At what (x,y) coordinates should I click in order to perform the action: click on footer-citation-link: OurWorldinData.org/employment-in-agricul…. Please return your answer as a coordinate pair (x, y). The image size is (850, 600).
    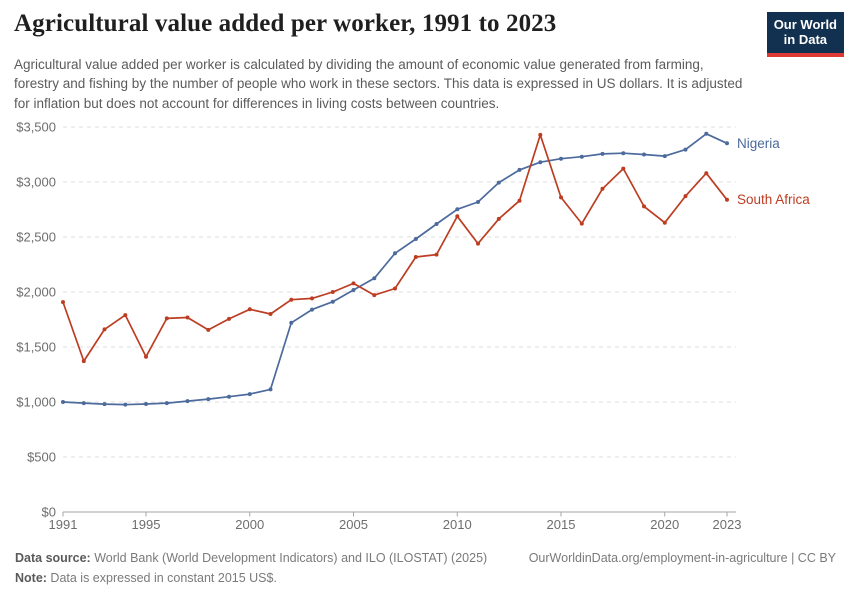
    Looking at the image, I should click on (682, 558).